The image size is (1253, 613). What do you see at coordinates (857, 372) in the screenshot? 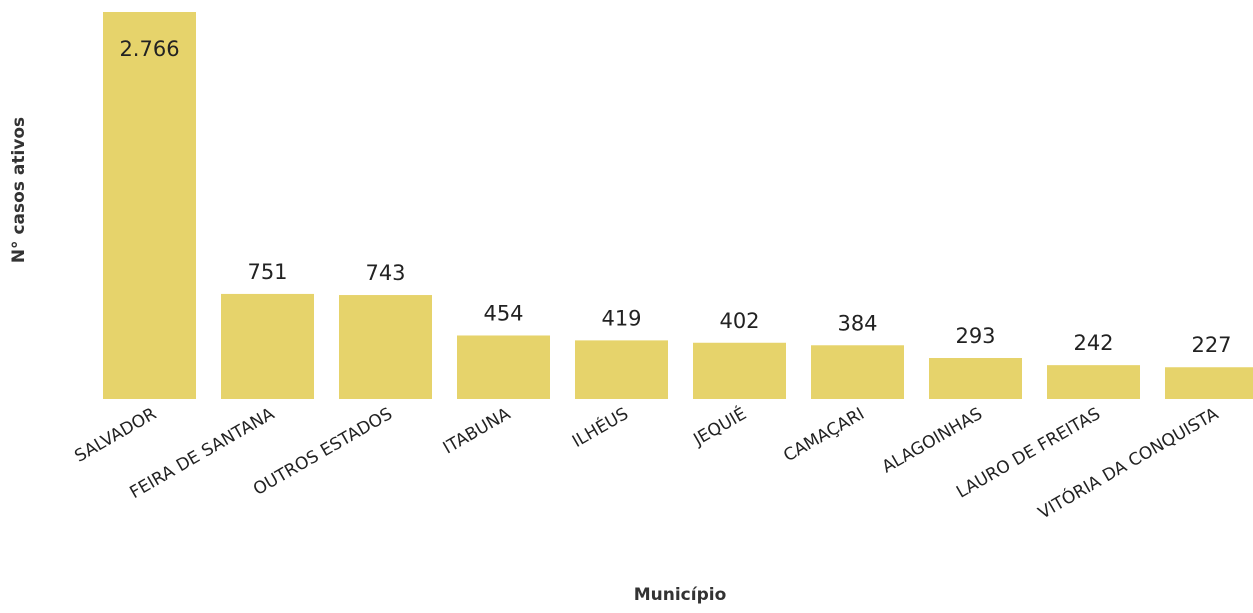
I see `bar-camacari` at bounding box center [857, 372].